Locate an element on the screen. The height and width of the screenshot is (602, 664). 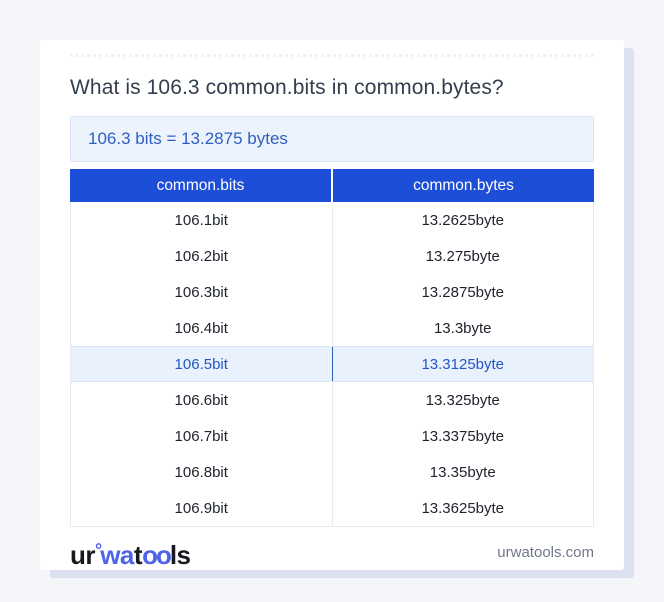
table-row: 106.3bit 13.2875byte is located at coordinates (332, 292).